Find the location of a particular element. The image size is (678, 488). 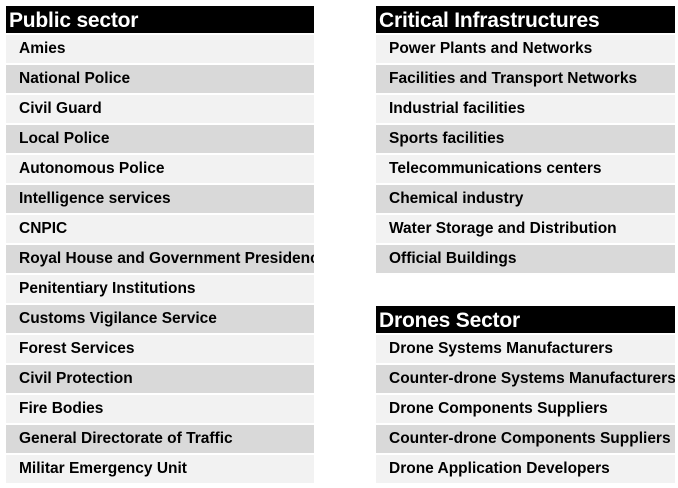

list-item: Civil Guard is located at coordinates (160, 108).